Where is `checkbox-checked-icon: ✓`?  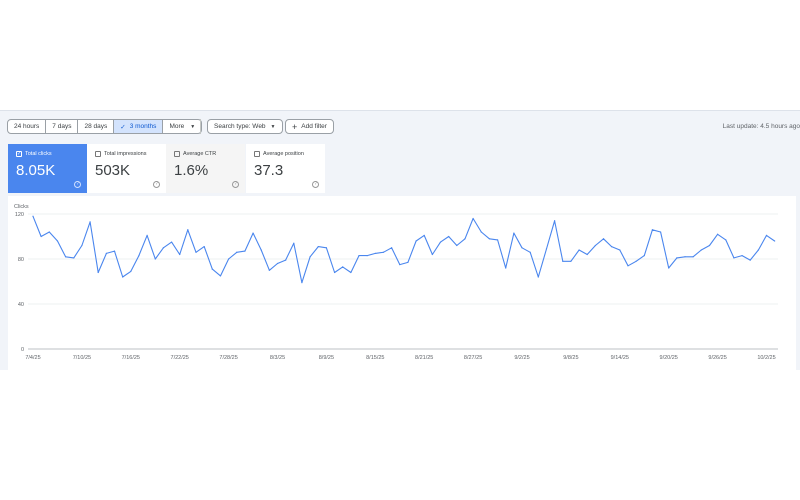
checkbox-checked-icon: ✓ is located at coordinates (19, 154).